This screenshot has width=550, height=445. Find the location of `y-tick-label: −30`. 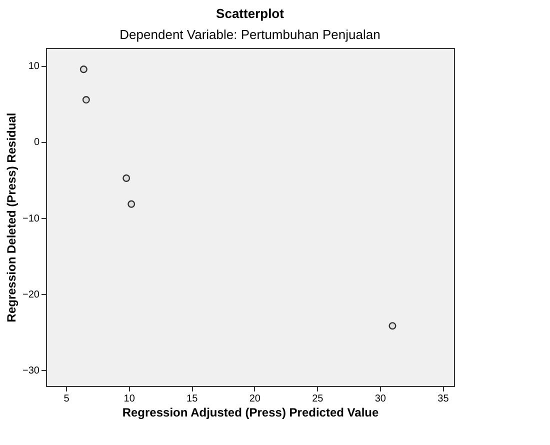

y-tick-label: −30 is located at coordinates (31, 371).